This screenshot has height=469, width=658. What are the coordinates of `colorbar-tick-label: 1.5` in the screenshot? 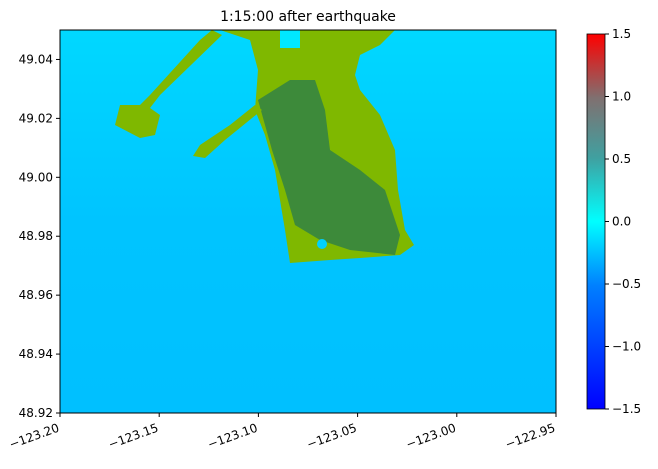 It's located at (621, 34).